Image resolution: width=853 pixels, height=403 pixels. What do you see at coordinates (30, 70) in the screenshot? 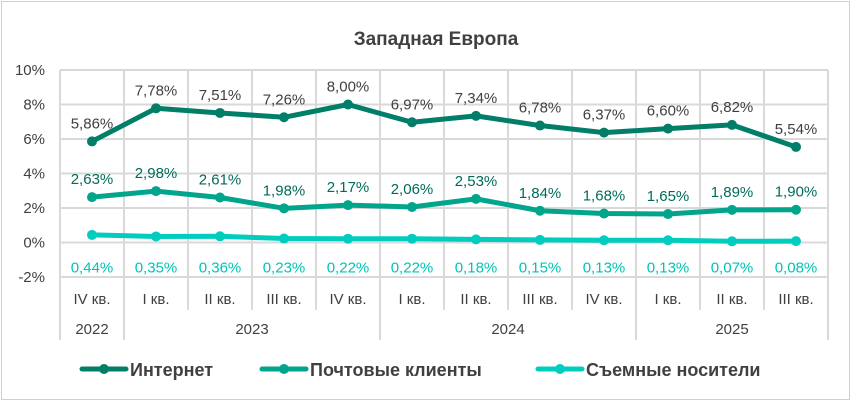
I see `y-tick-label: 10%` at bounding box center [30, 70].